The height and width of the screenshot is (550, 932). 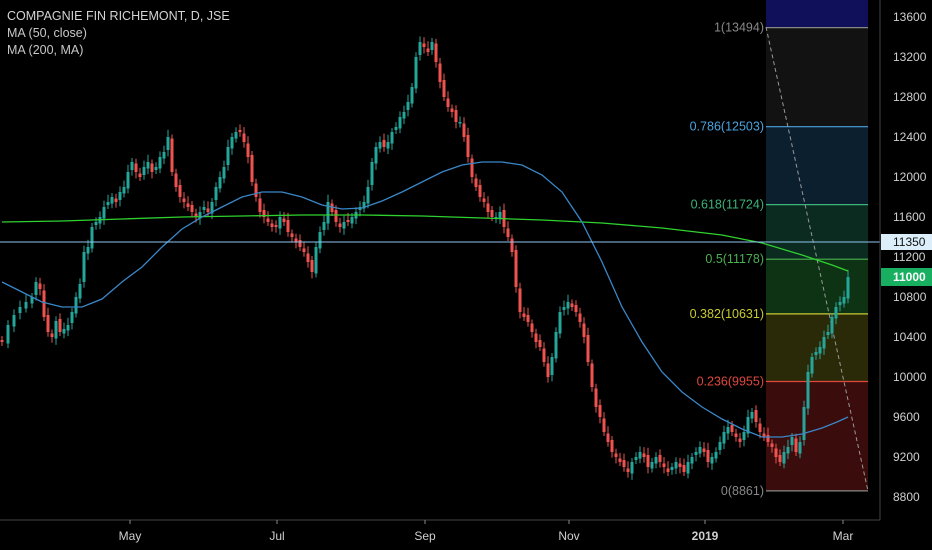 I want to click on fib-top-zone, so click(x=817, y=14).